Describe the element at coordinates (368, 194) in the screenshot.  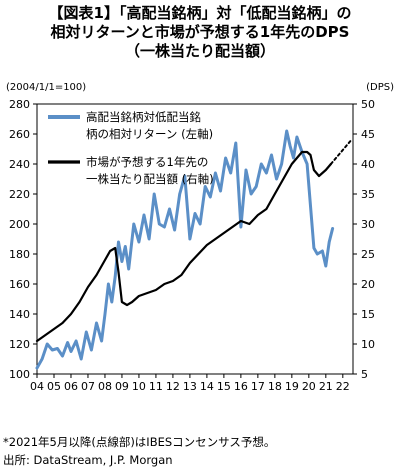
I see `right-axis-tick-label: 35` at that location.